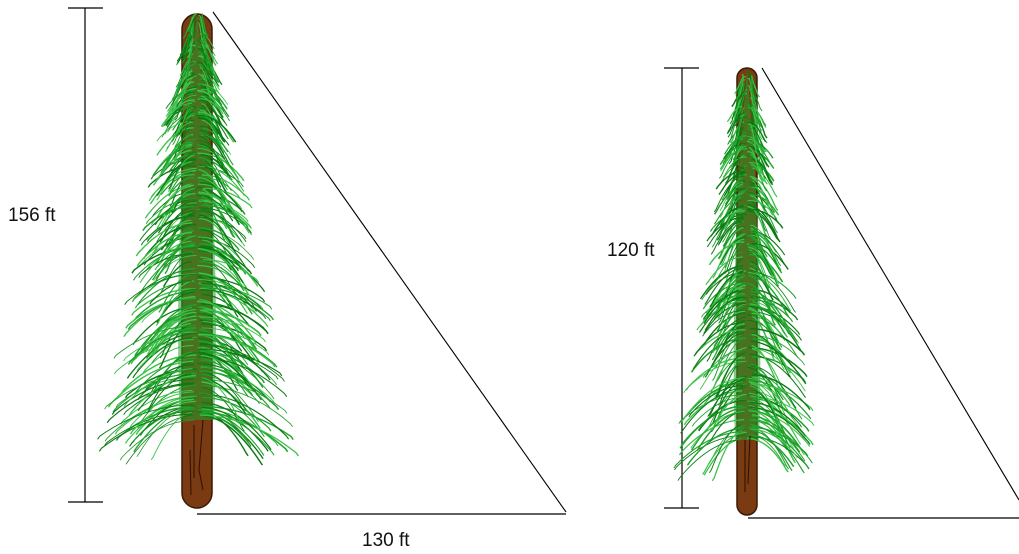 This screenshot has height=554, width=1019. Describe the element at coordinates (196, 457) in the screenshot. I see `left-trunk-bark` at that location.